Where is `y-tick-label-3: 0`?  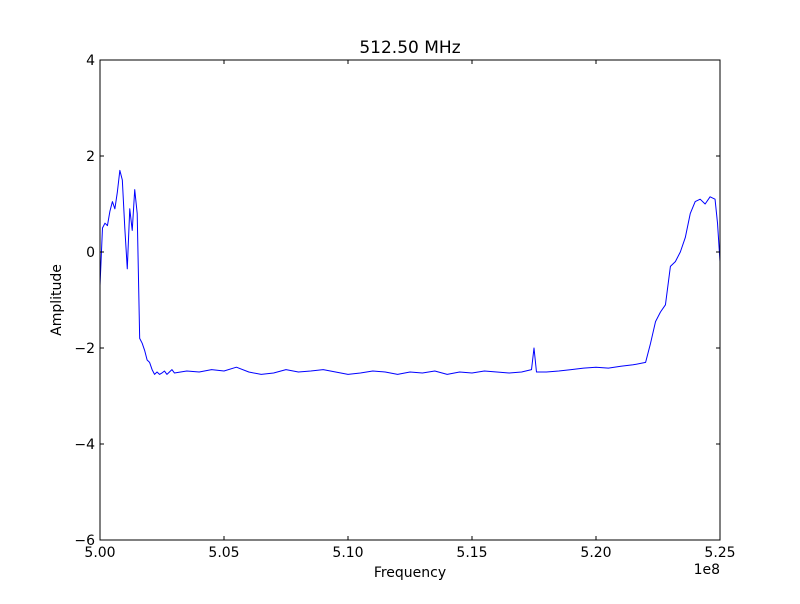
y-tick-label-3: 0 is located at coordinates (90, 253).